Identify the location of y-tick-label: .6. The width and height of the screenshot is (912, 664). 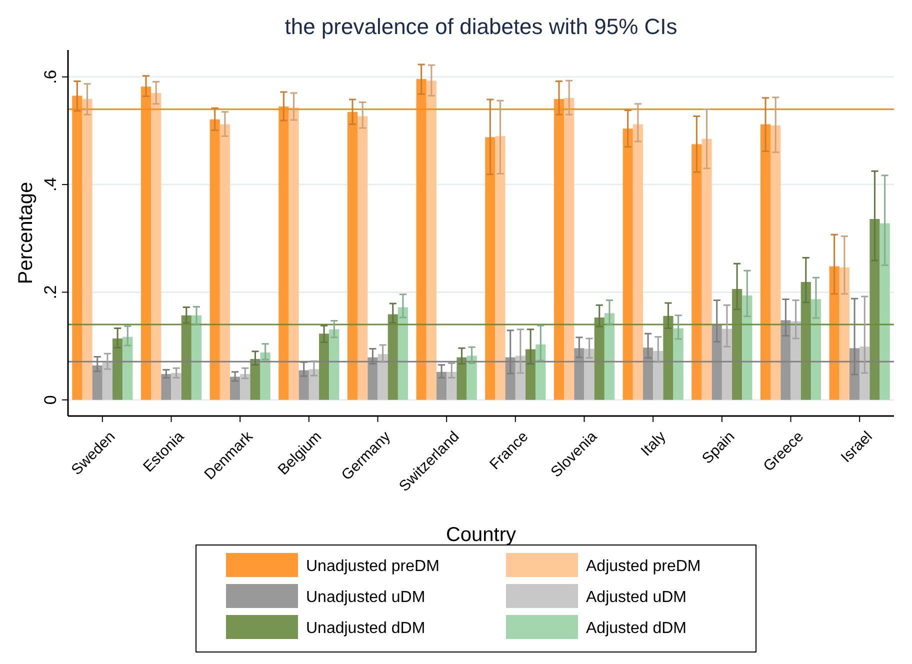
(50, 77).